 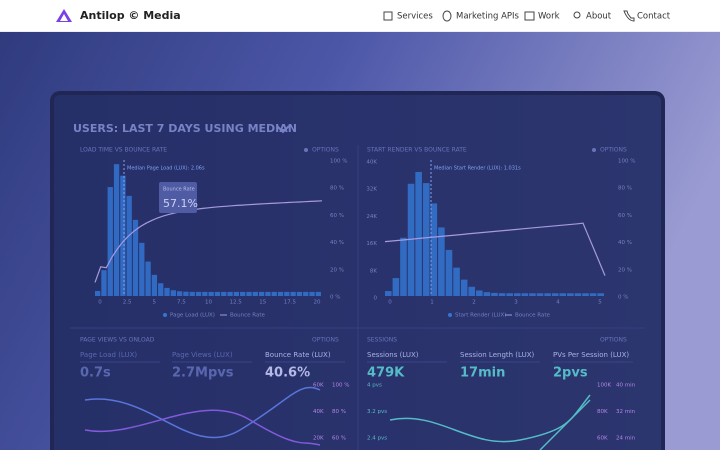 What do you see at coordinates (179, 190) in the screenshot?
I see `screen-text: Bounce Rate` at bounding box center [179, 190].